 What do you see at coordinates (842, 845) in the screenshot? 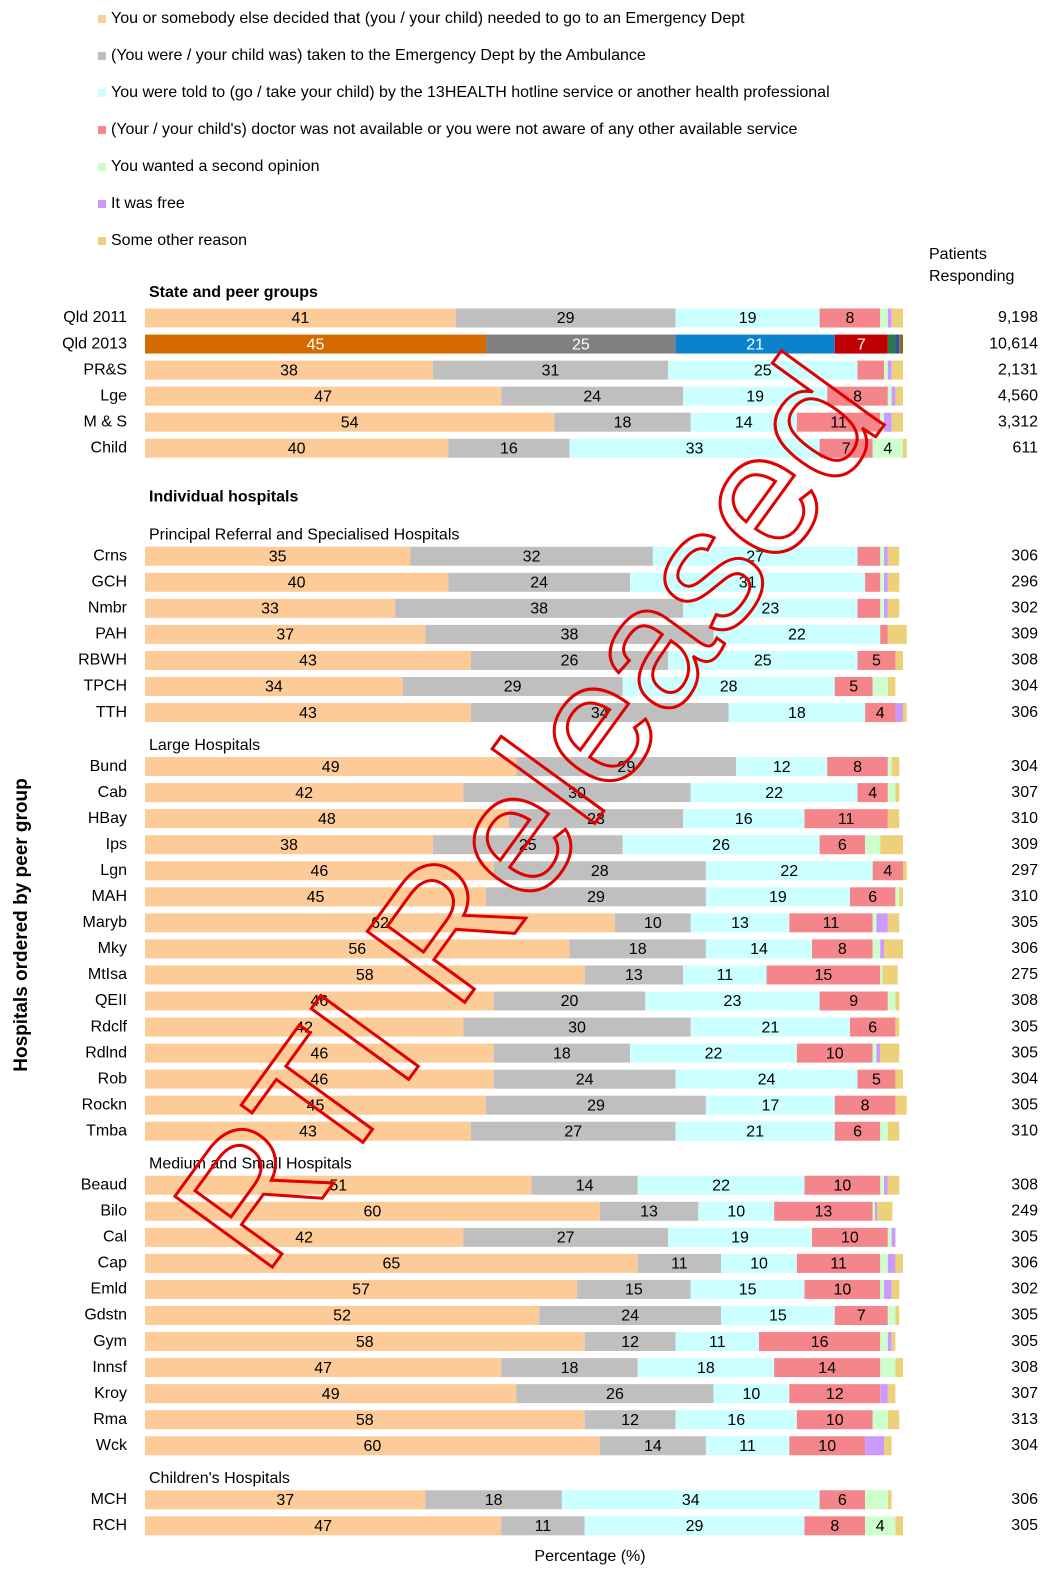
I see `value-label: 6` at bounding box center [842, 845].